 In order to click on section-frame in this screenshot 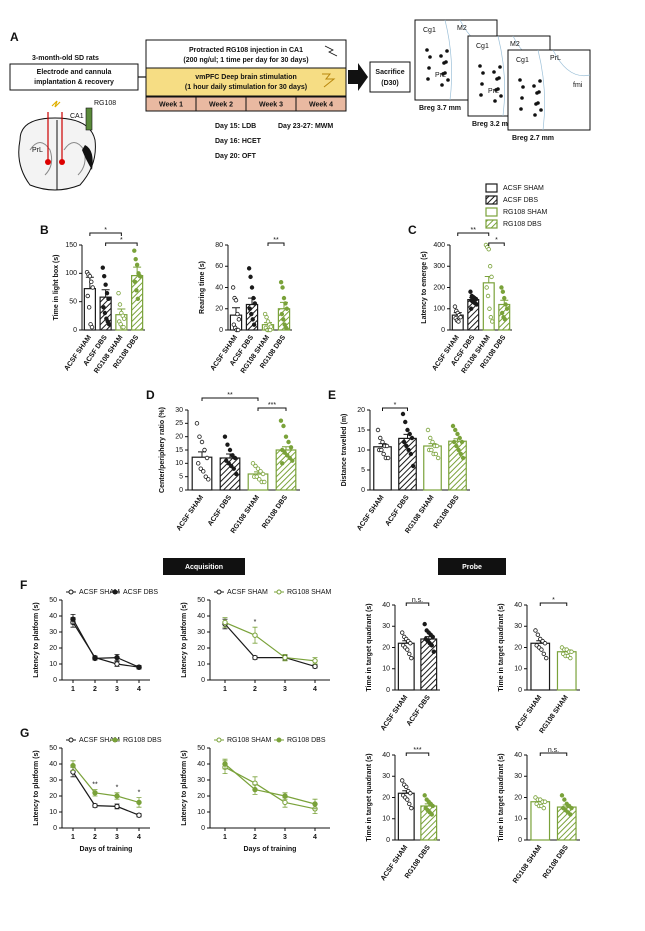, I will do `click(549, 90)`.